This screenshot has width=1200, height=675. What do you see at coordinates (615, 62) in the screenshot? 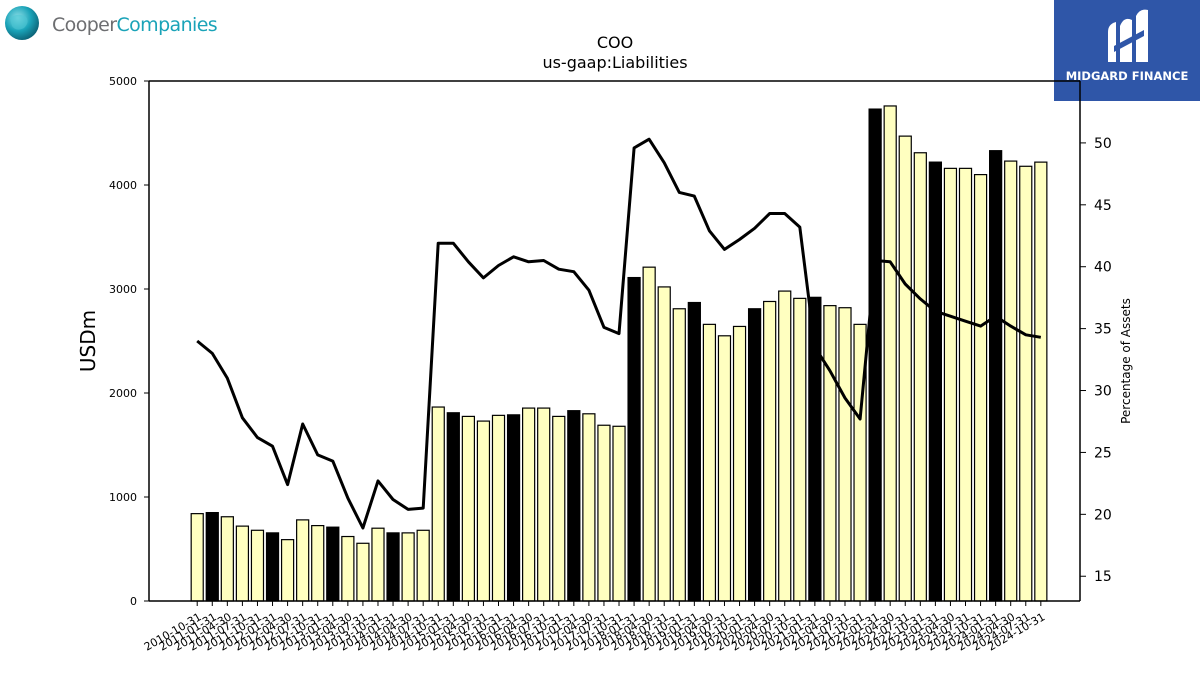
I see `chart-subtitle: us-gaap:Liabilities` at bounding box center [615, 62].